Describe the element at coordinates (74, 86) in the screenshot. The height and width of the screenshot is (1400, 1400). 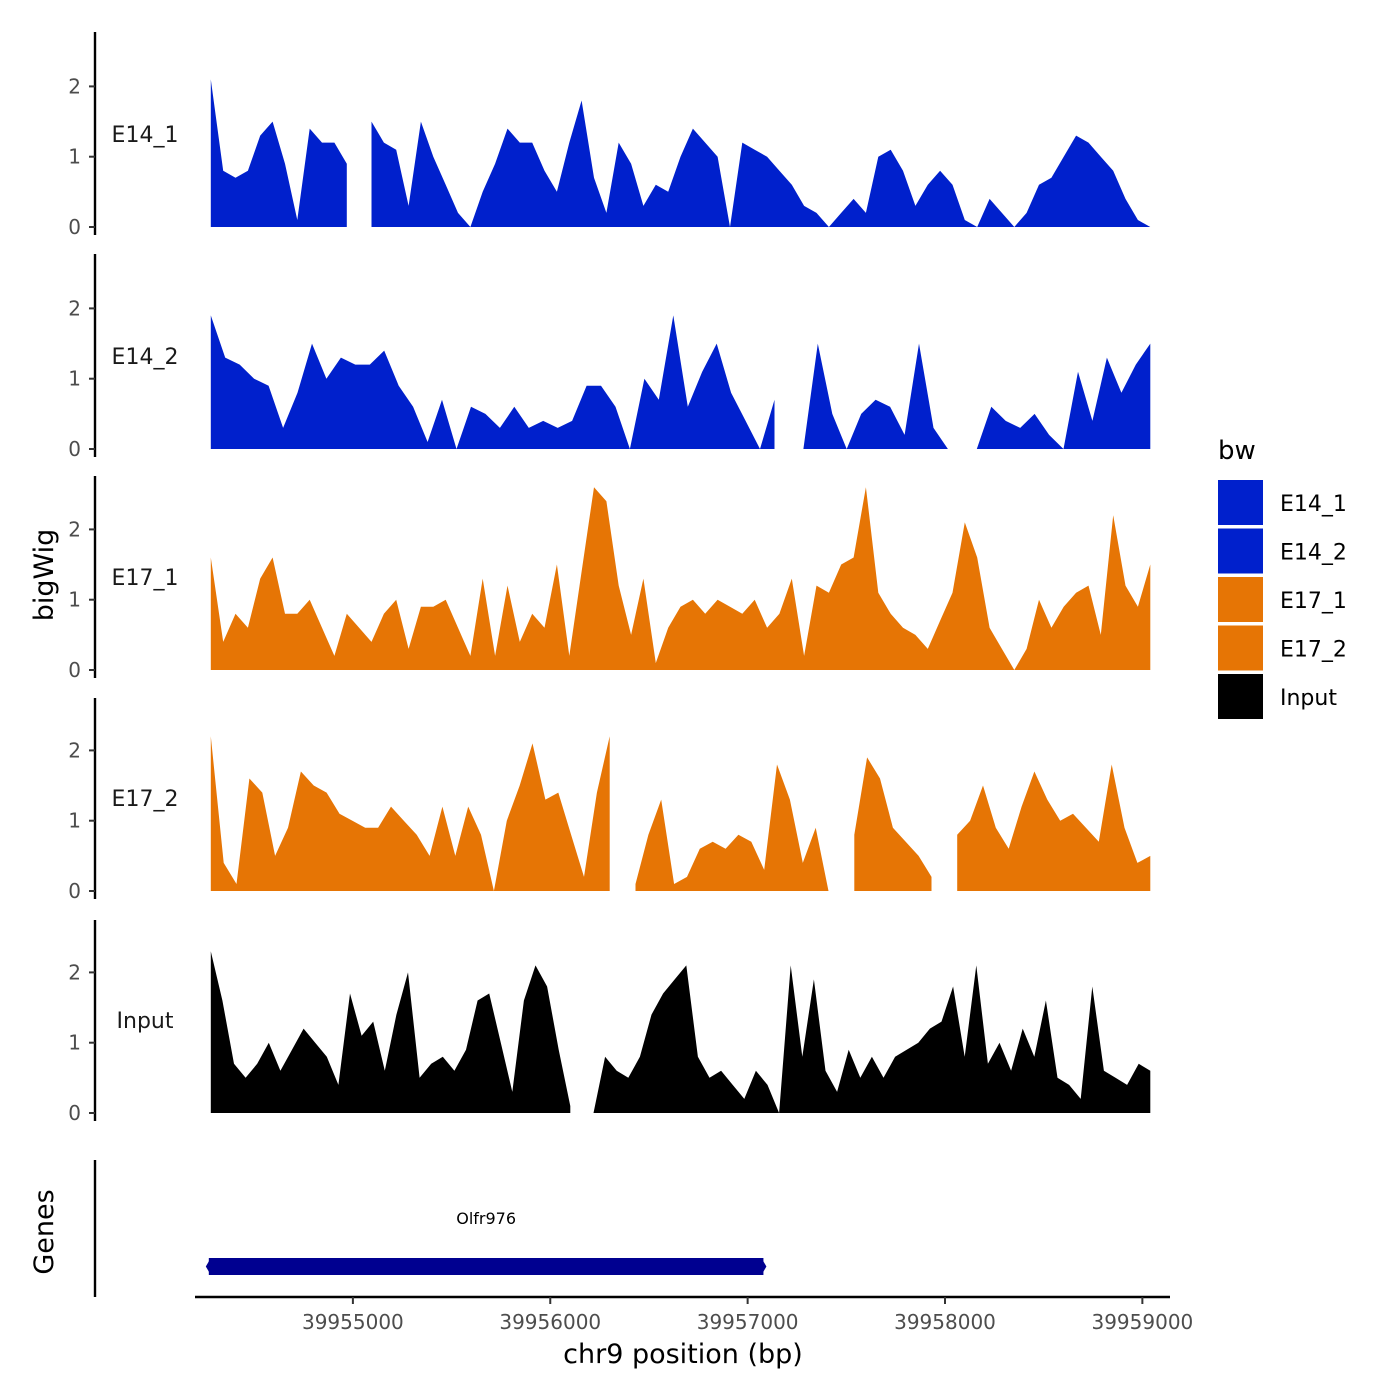
I see `y-tick-label-e14-1-2: 2` at that location.